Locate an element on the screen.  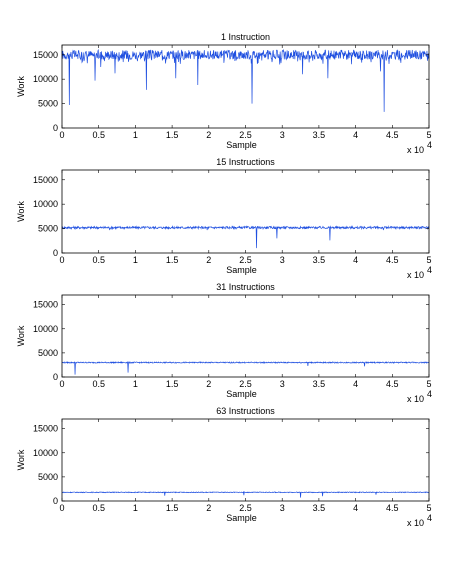
chart-title: 31 Instructions is located at coordinates (245, 287).